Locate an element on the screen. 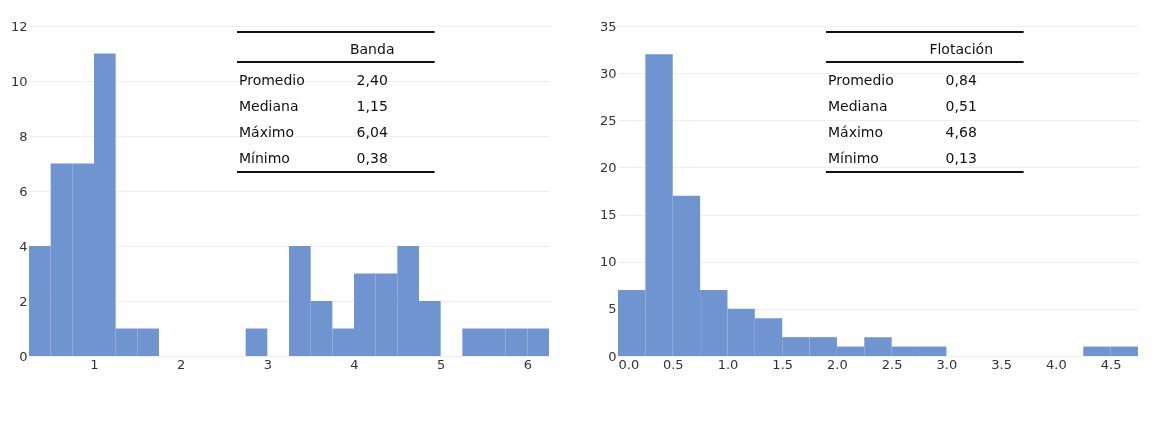 This screenshot has height=426, width=1176. x-tick-label: 2.0 is located at coordinates (837, 364).